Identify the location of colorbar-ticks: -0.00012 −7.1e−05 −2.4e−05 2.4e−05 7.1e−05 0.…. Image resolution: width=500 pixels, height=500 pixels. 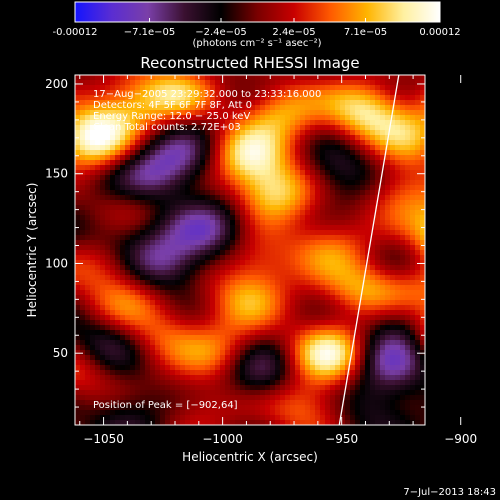
(257, 28).